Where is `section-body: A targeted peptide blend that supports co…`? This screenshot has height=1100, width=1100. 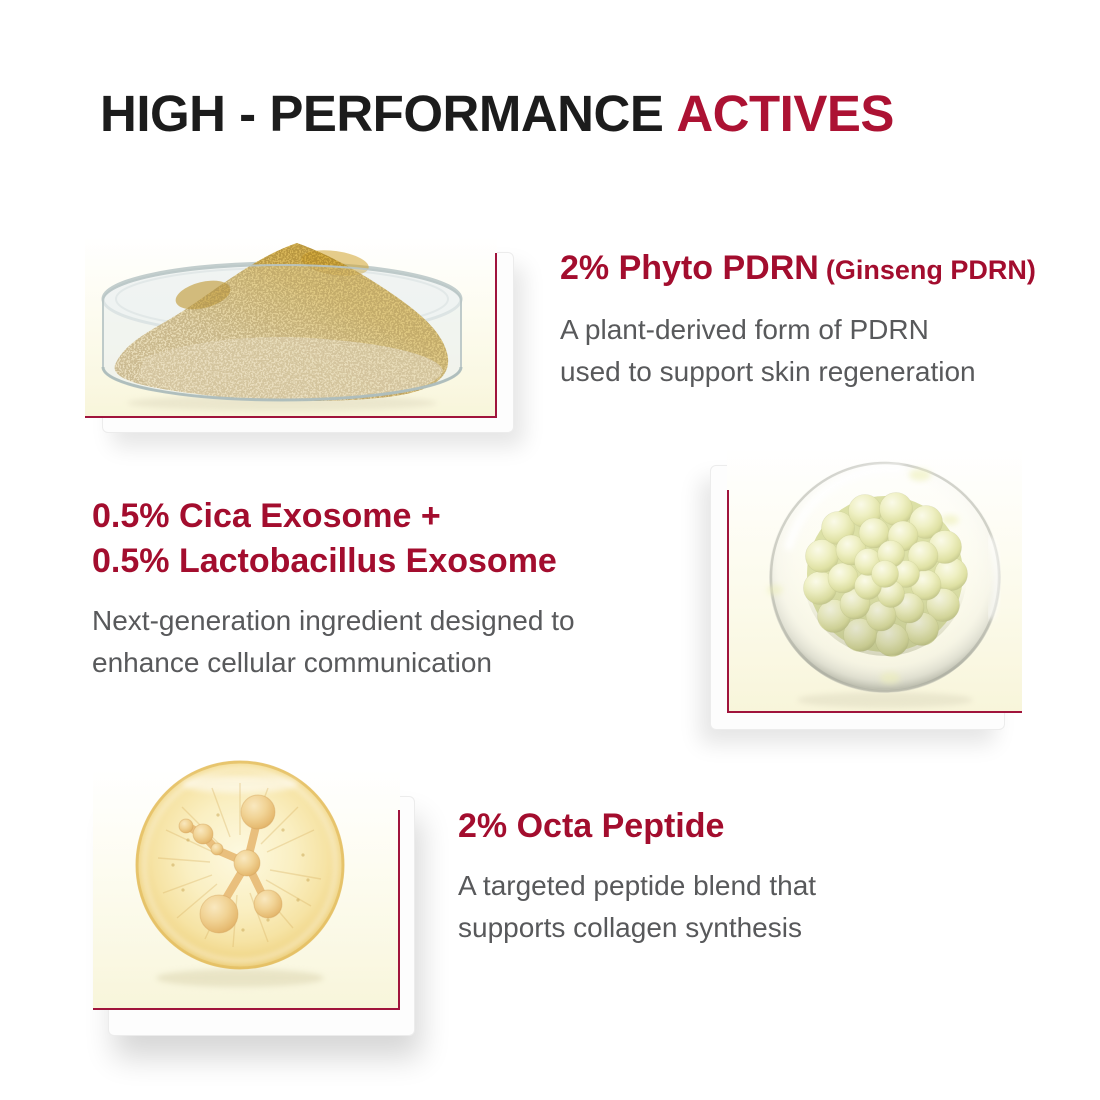
section-body: A targeted peptide blend that supports co… is located at coordinates (708, 907).